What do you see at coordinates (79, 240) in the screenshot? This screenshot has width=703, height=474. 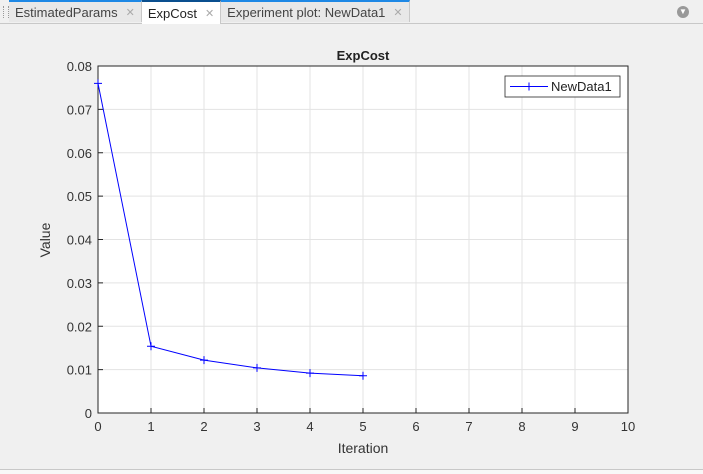 I see `y-tick-label: 0.04` at bounding box center [79, 240].